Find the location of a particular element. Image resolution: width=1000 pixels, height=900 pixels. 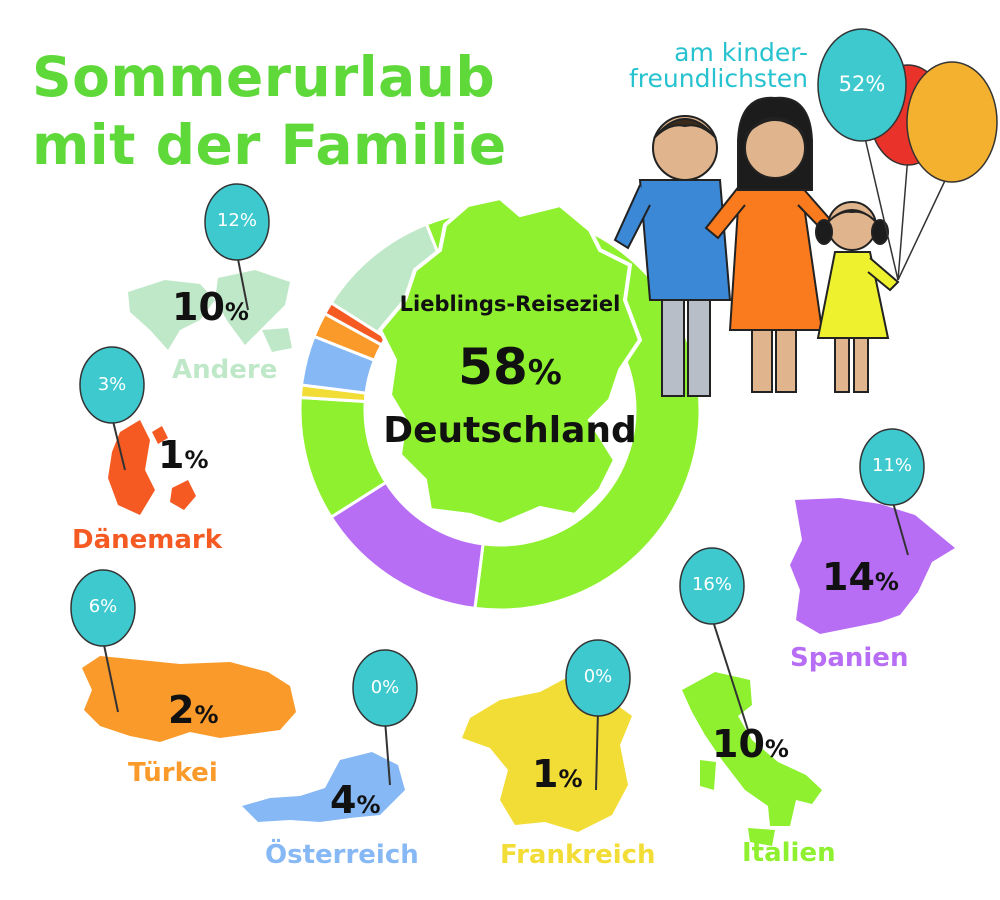

pct-spanien: 14% is located at coordinates (860, 577).